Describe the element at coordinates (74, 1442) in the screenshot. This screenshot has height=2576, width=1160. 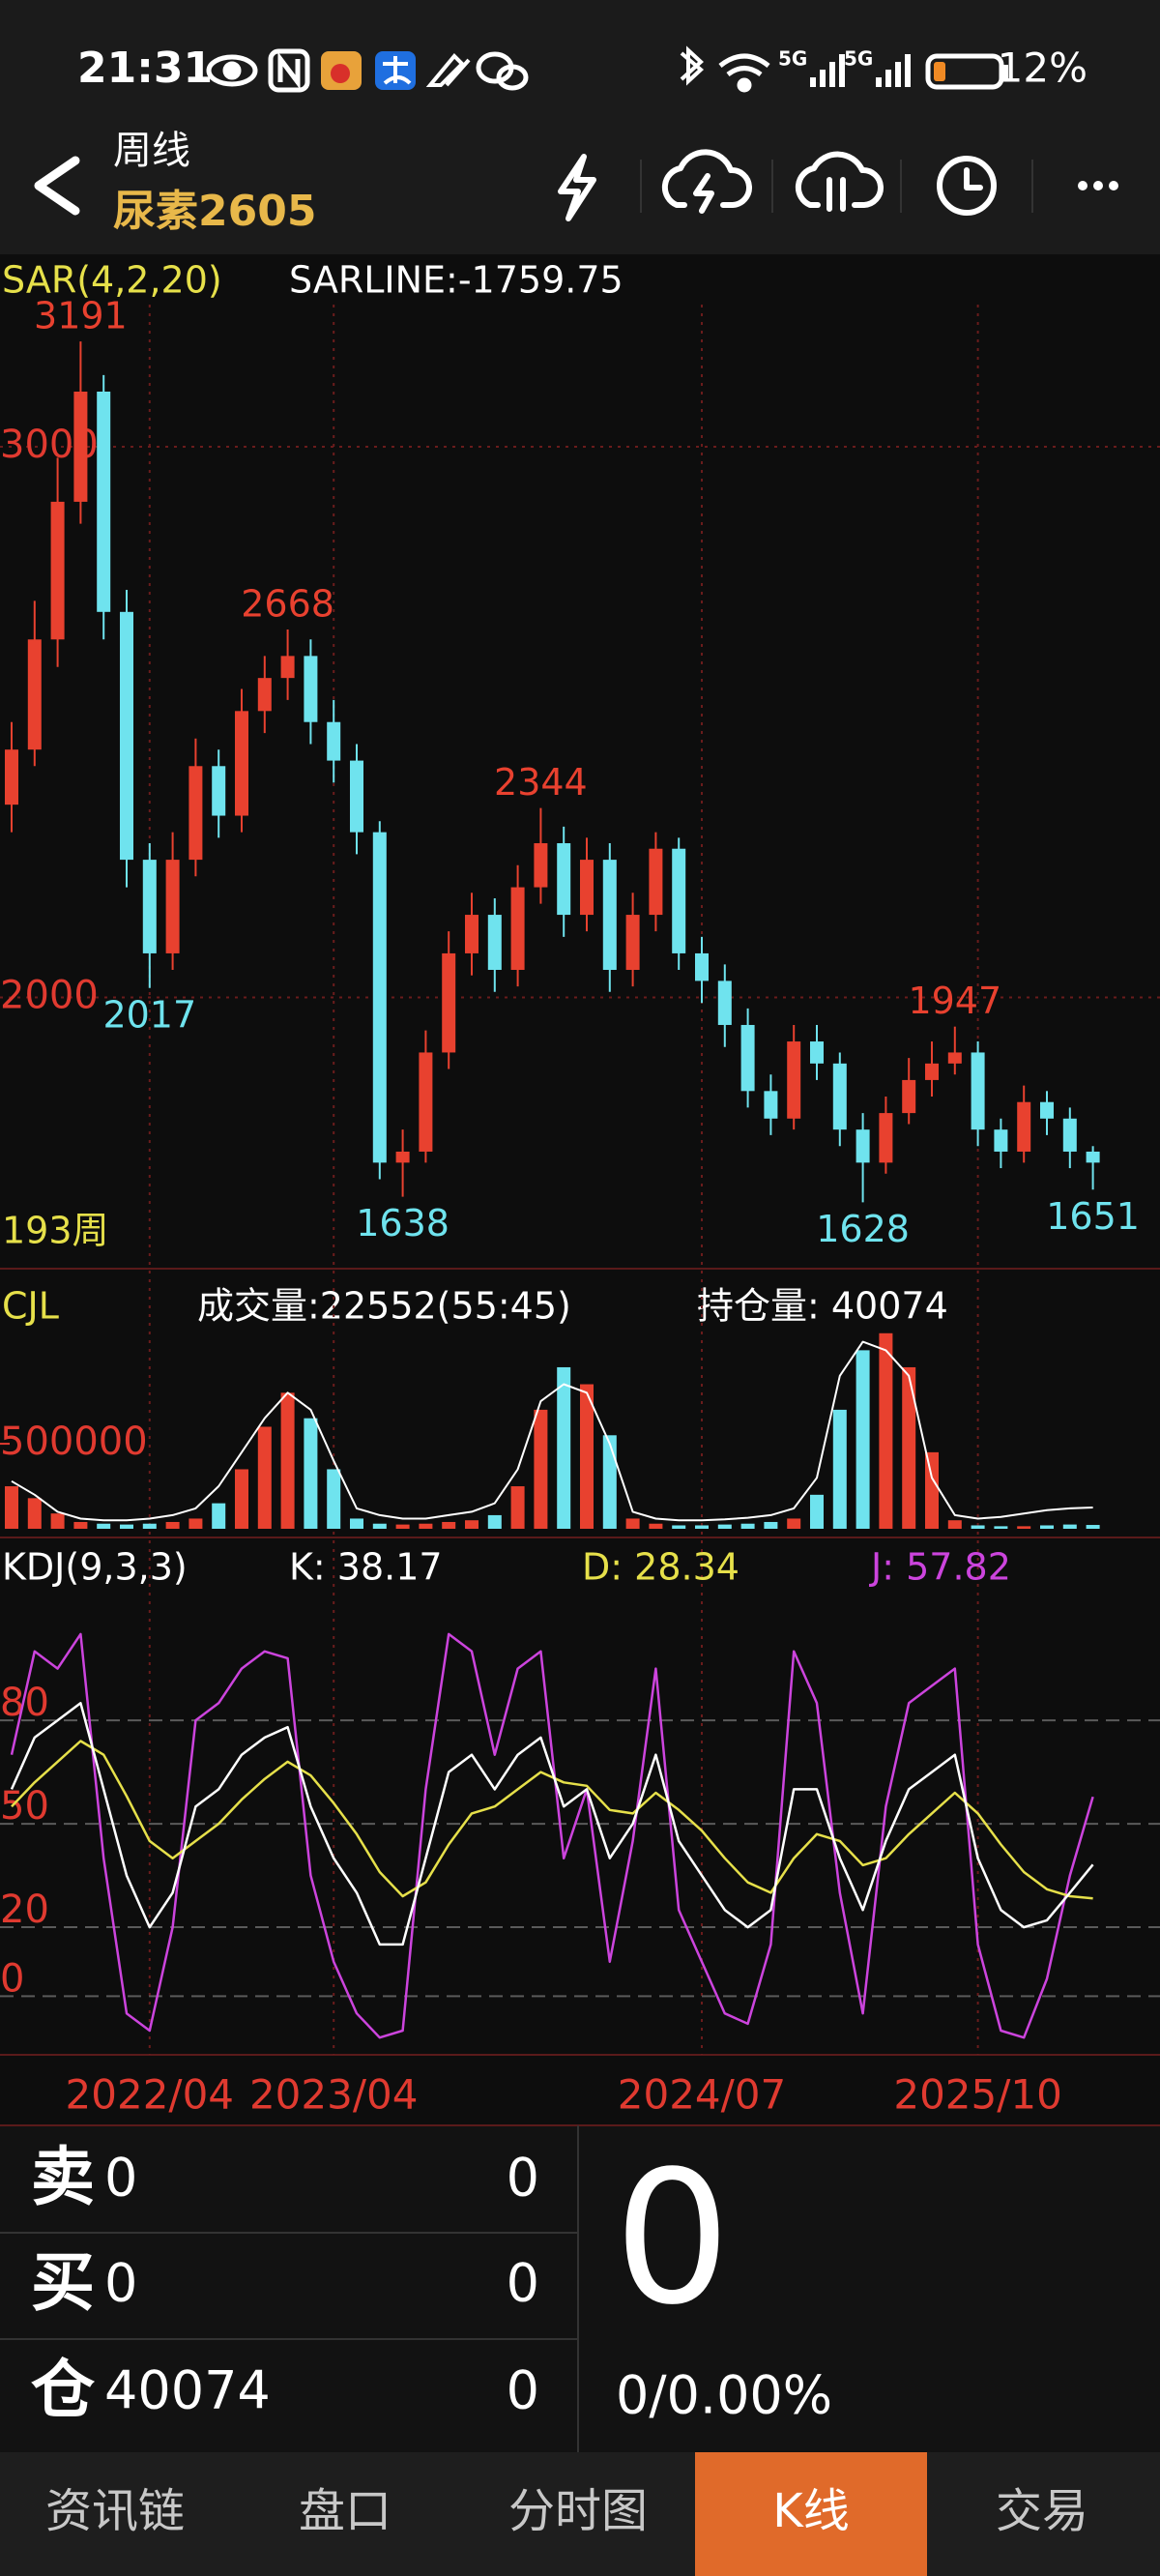
I see `y-tick-label: 500000` at that location.